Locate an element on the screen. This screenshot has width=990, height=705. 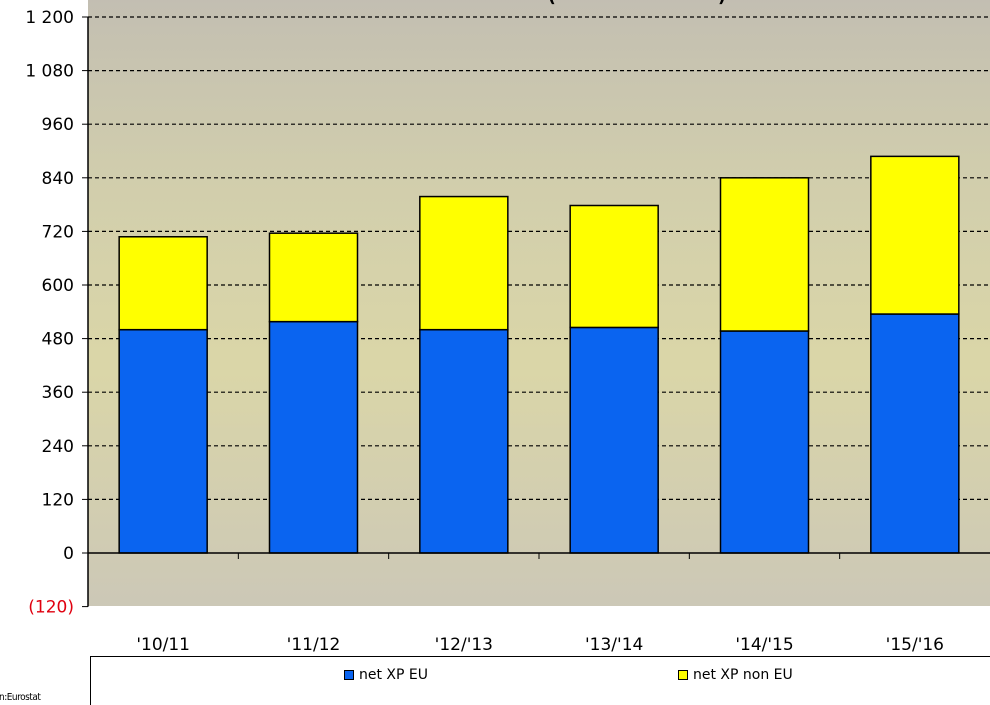
legend-item-eu: net XP EU is located at coordinates (386, 675).